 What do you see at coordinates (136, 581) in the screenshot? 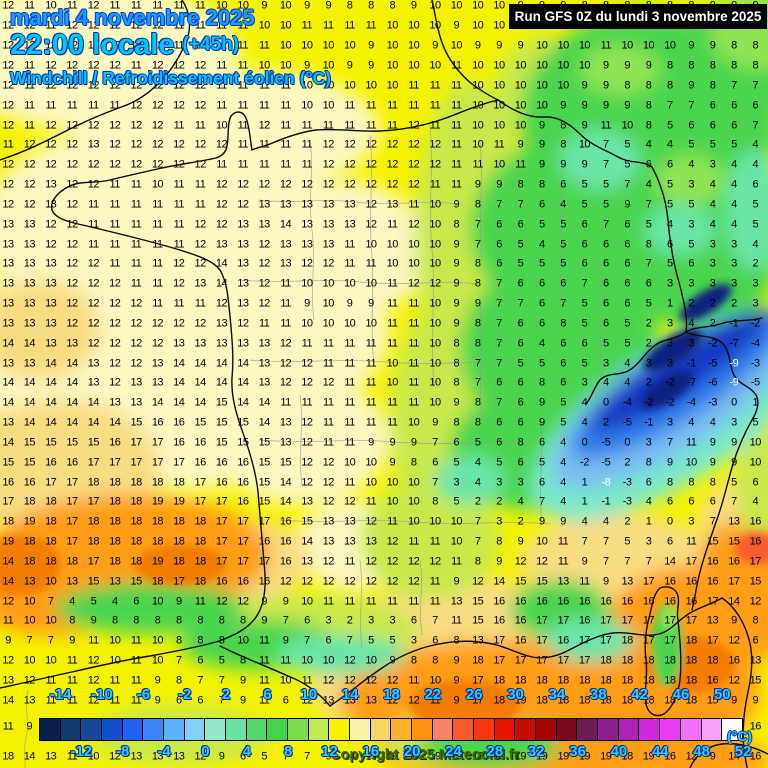
I see `grid-value: 15` at bounding box center [136, 581].